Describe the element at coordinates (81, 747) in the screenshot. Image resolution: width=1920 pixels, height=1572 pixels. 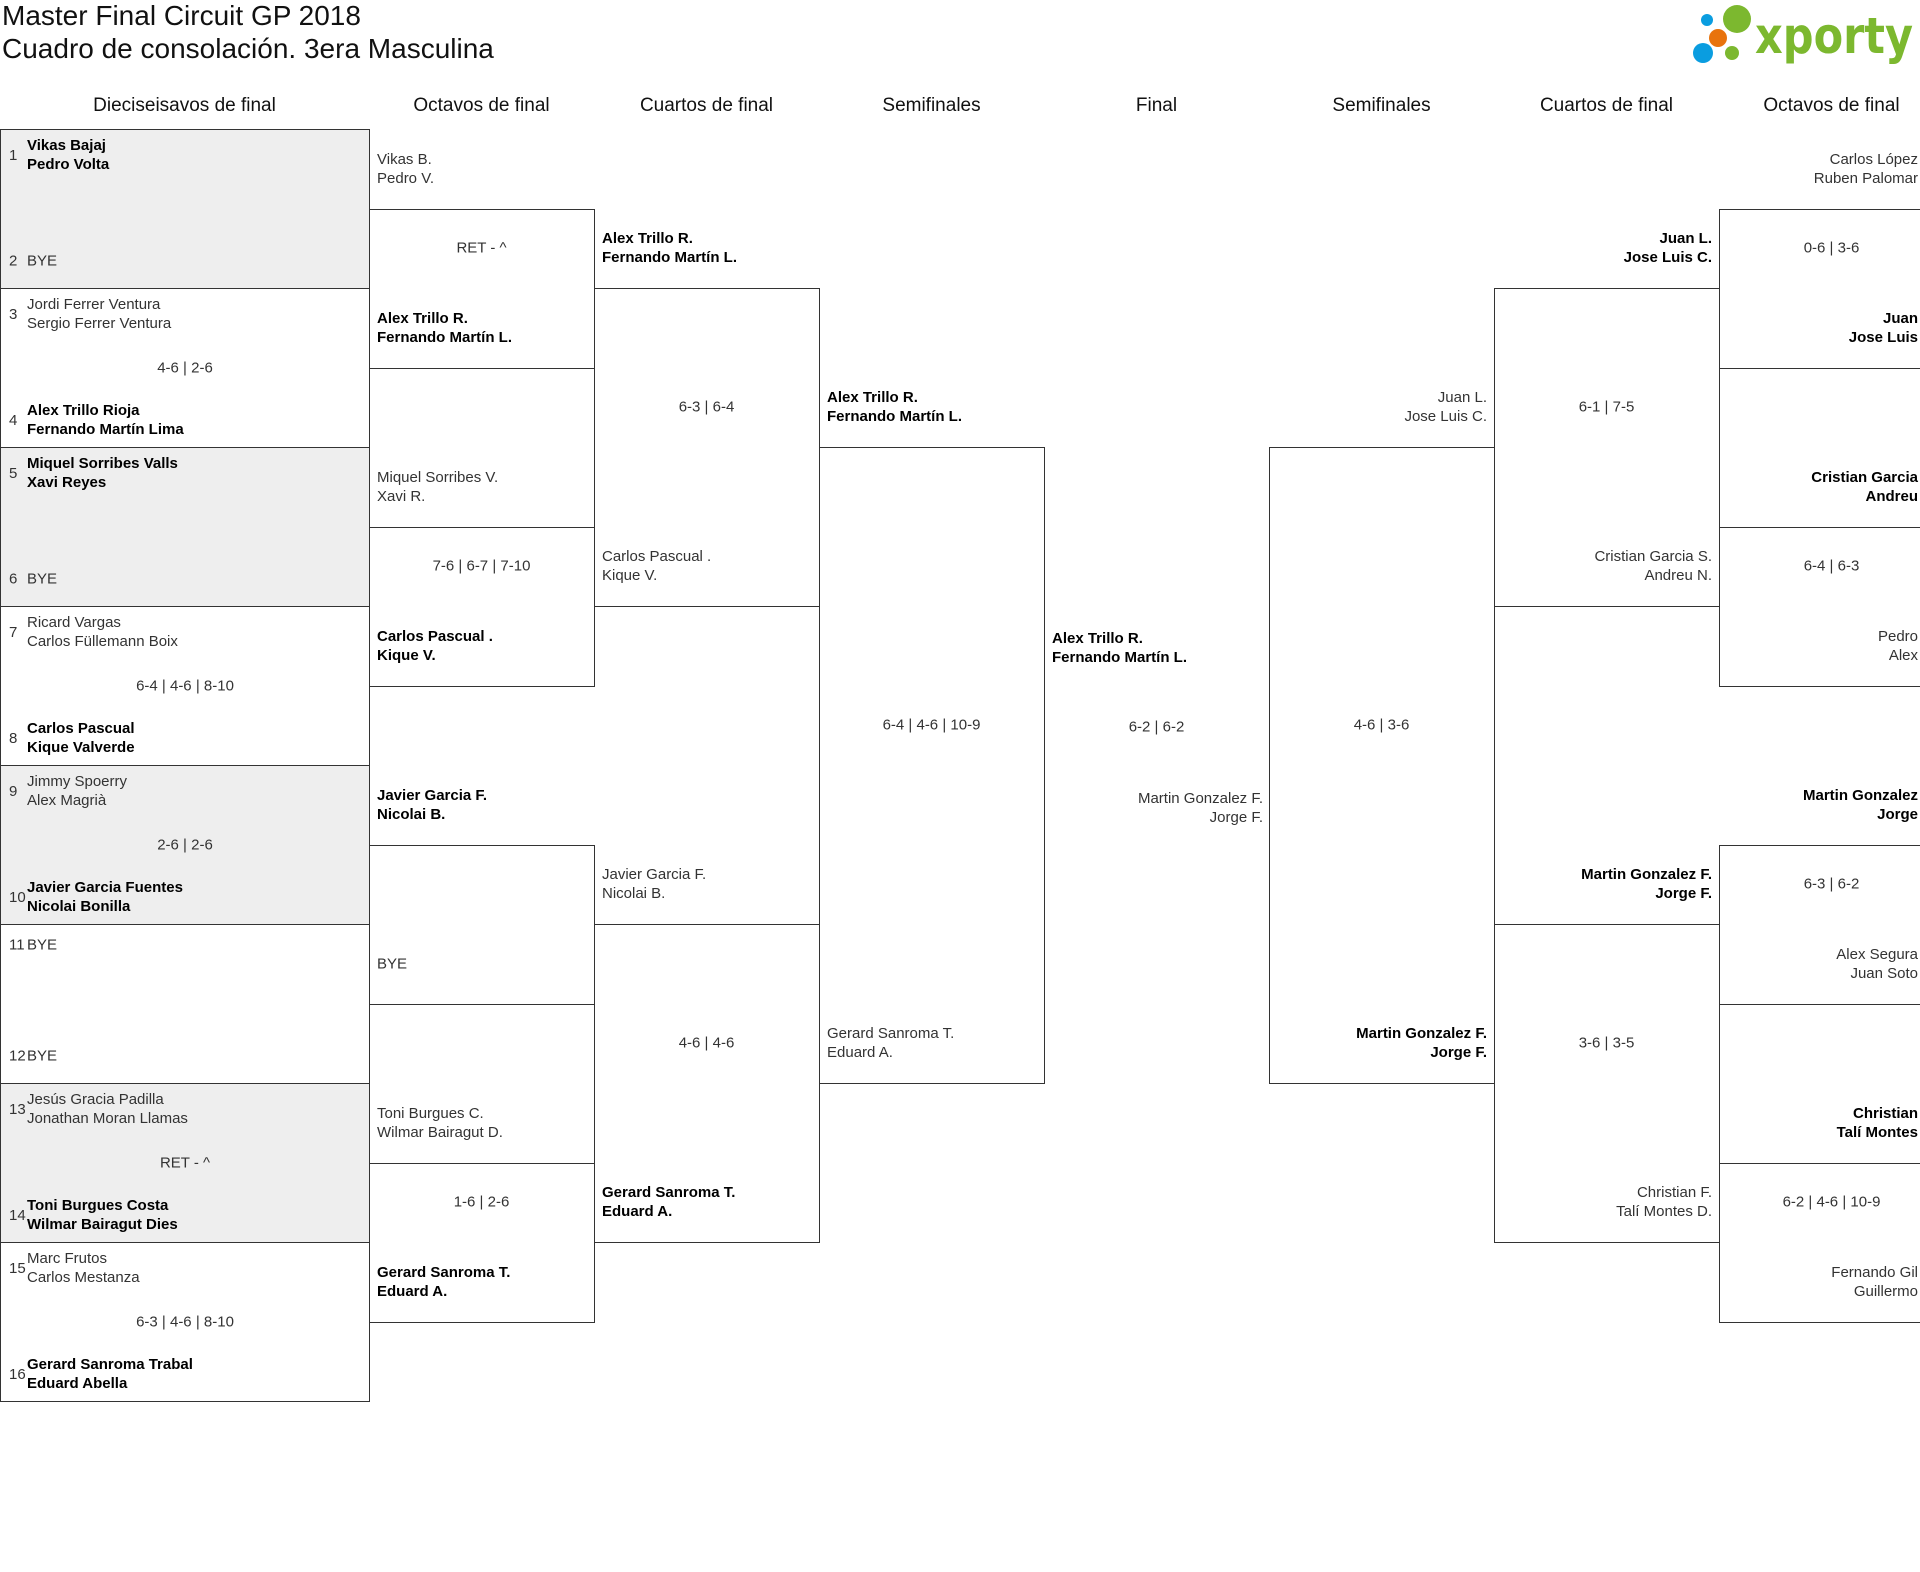
I see `player-name: Kique Valverde` at that location.